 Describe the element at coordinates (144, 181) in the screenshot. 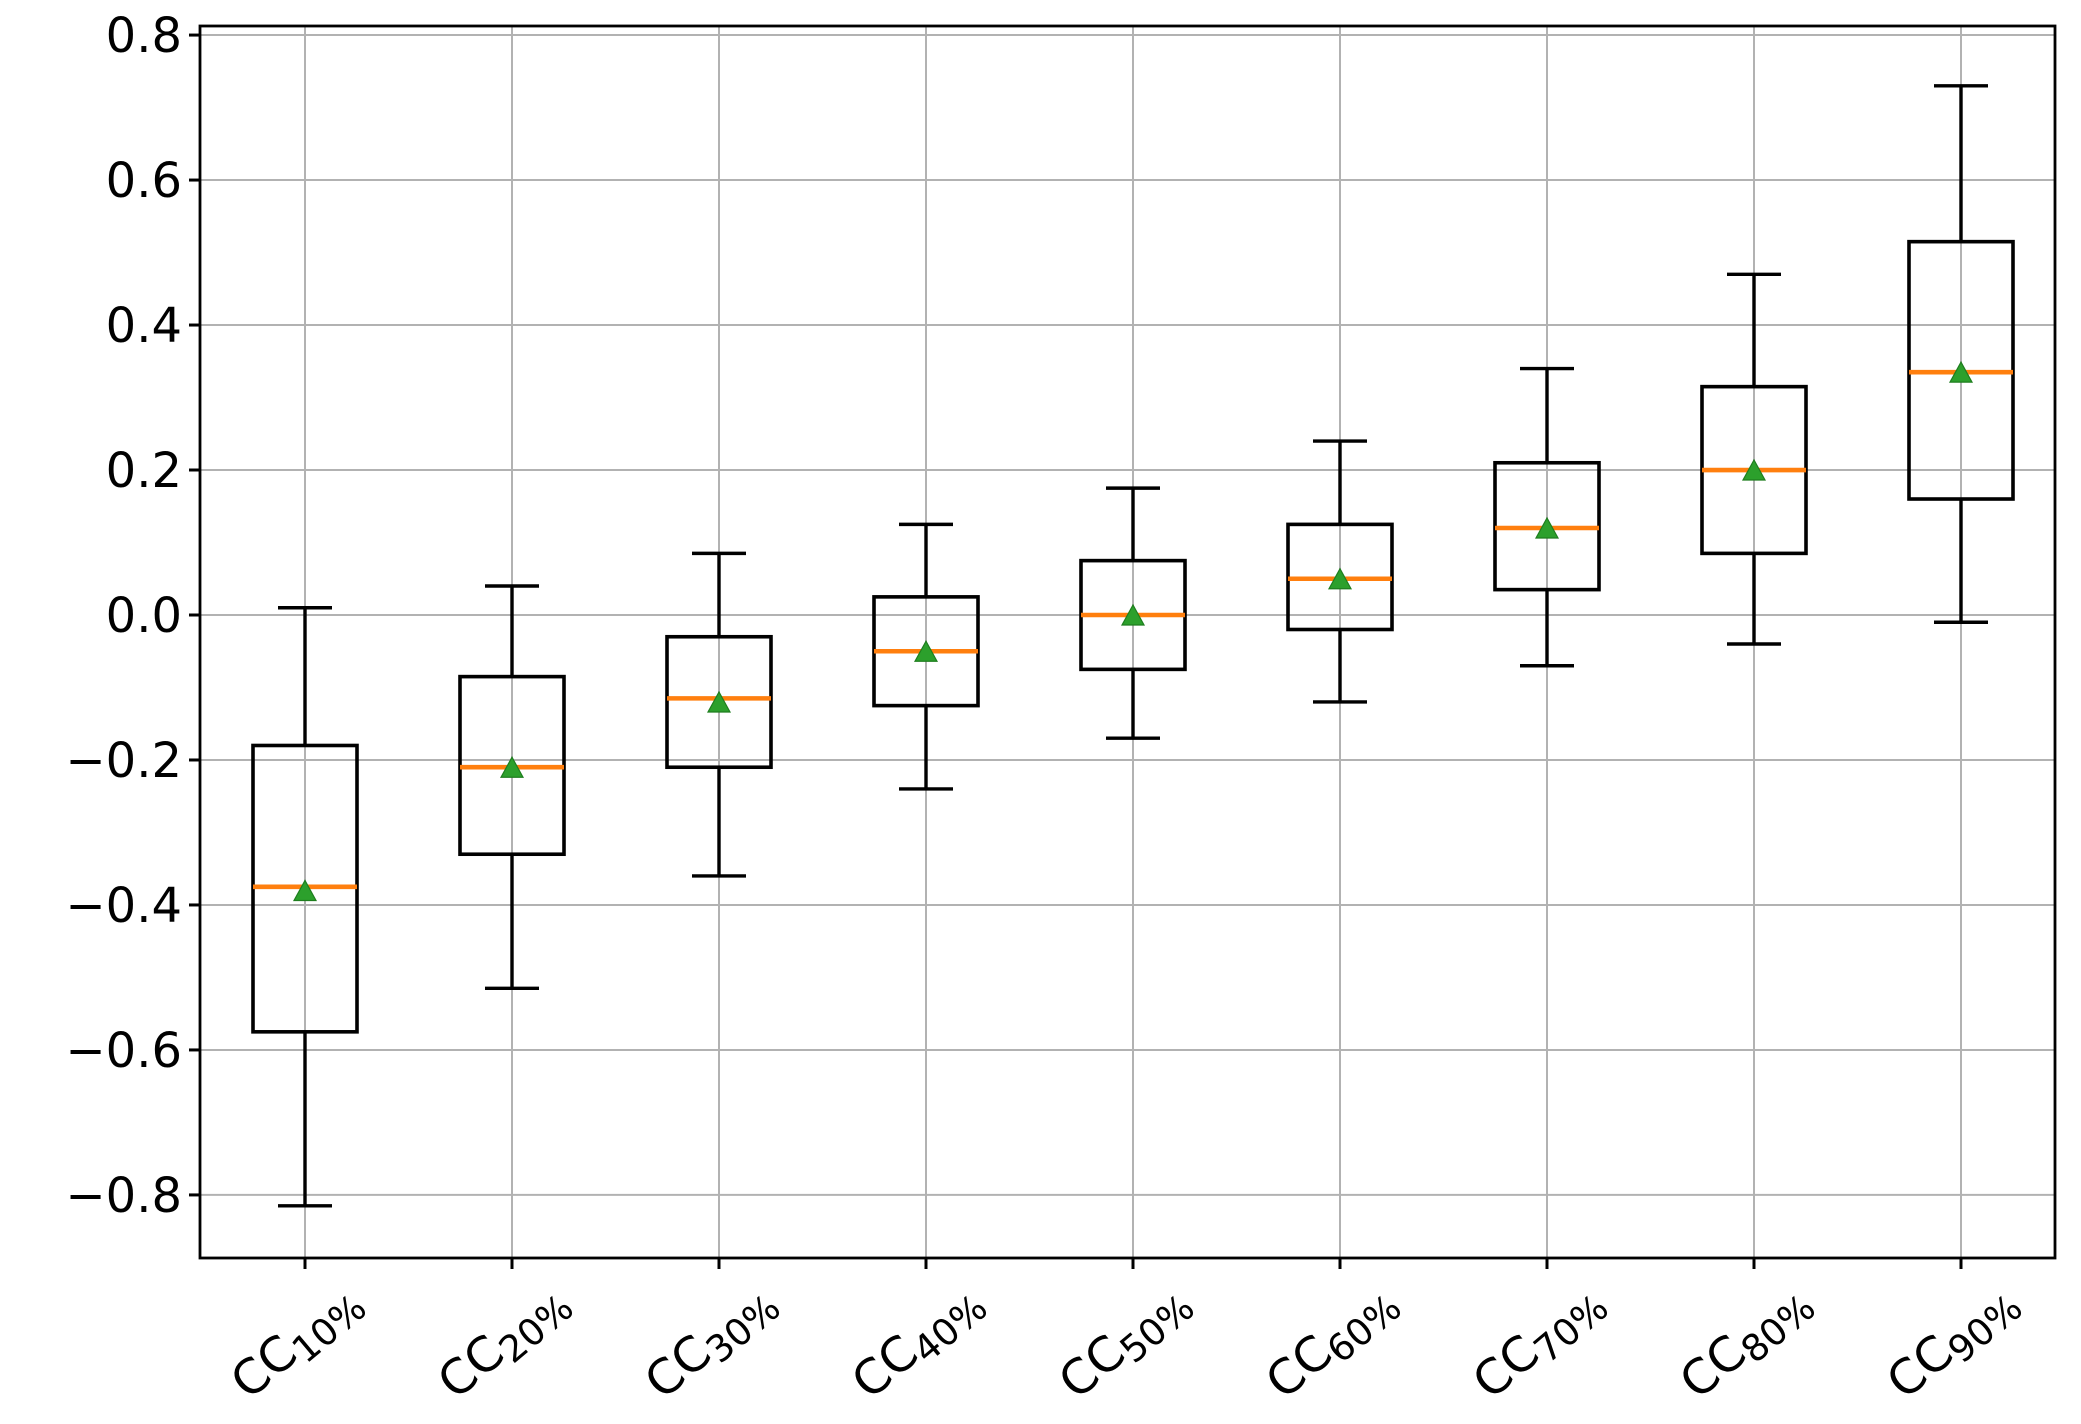

I see `y-tick-label: 0.6` at that location.